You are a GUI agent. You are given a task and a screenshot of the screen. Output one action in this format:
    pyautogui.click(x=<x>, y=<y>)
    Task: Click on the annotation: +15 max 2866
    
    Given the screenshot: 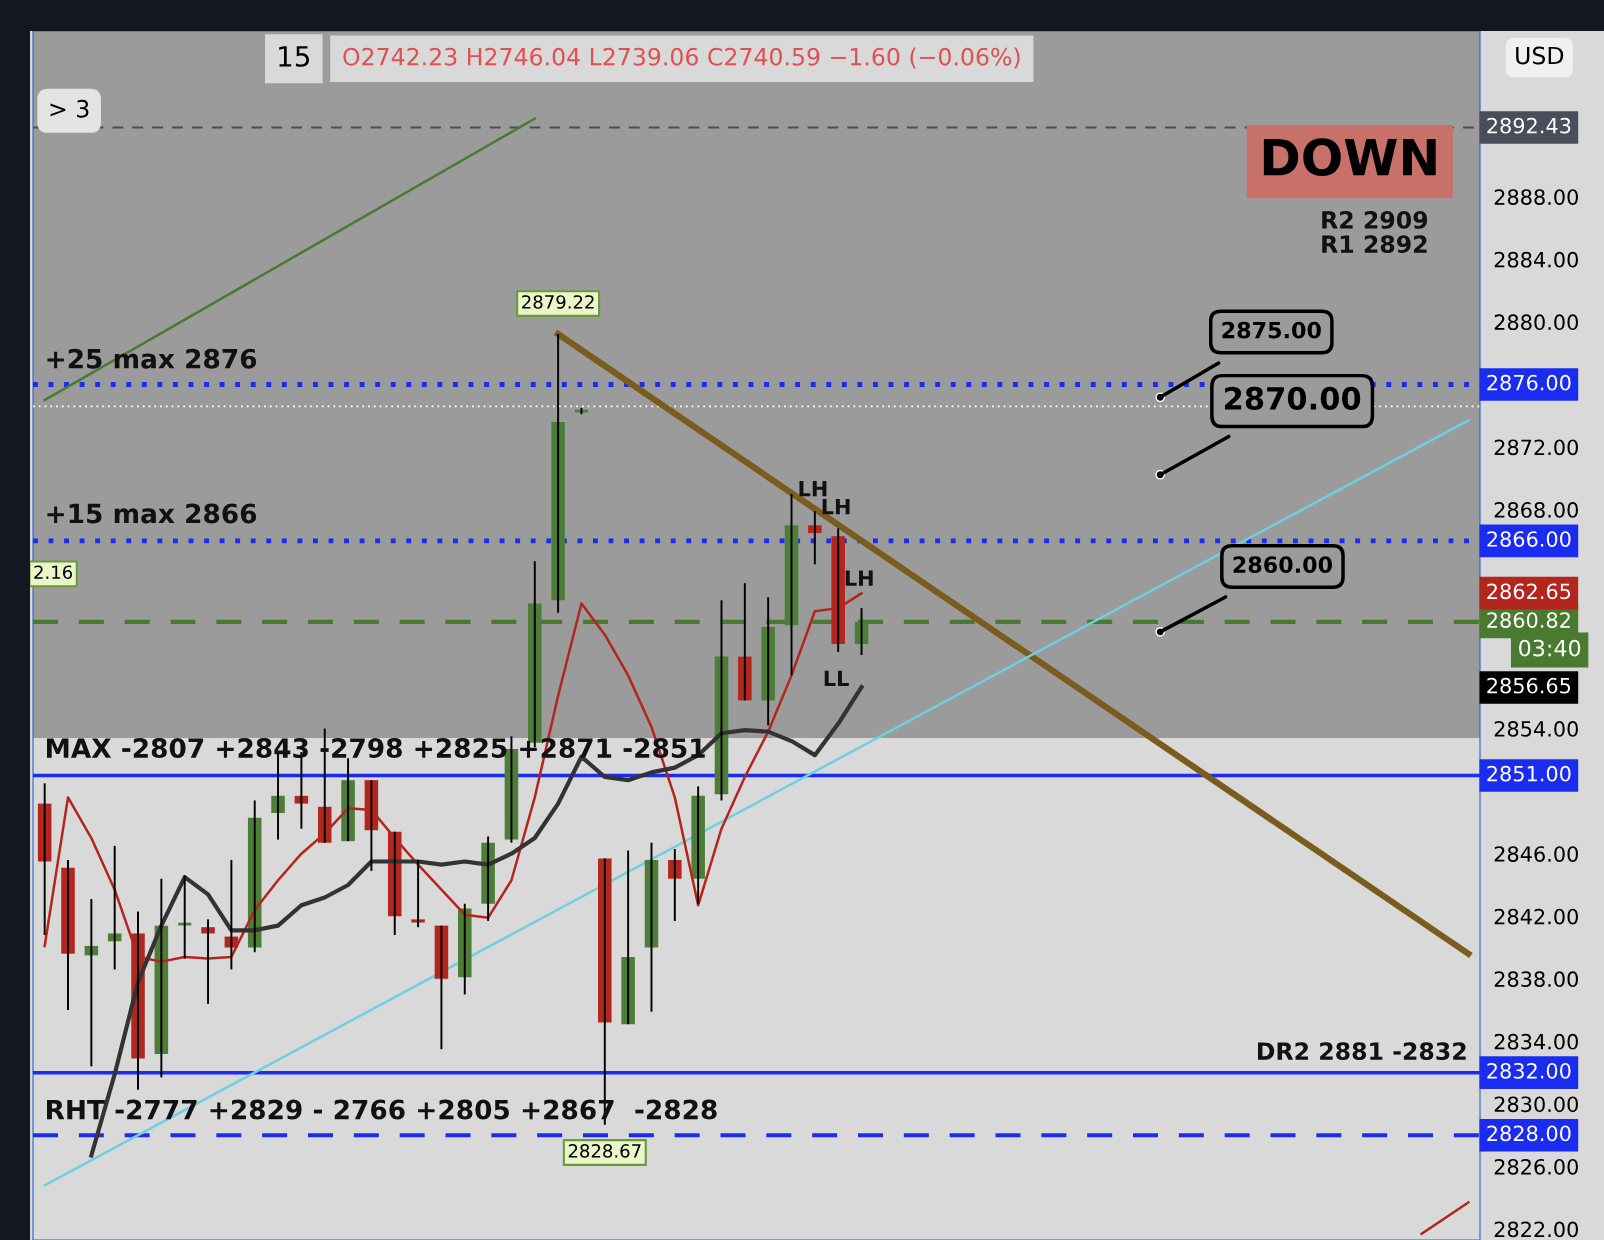 What is the action you would take?
    pyautogui.click(x=152, y=513)
    